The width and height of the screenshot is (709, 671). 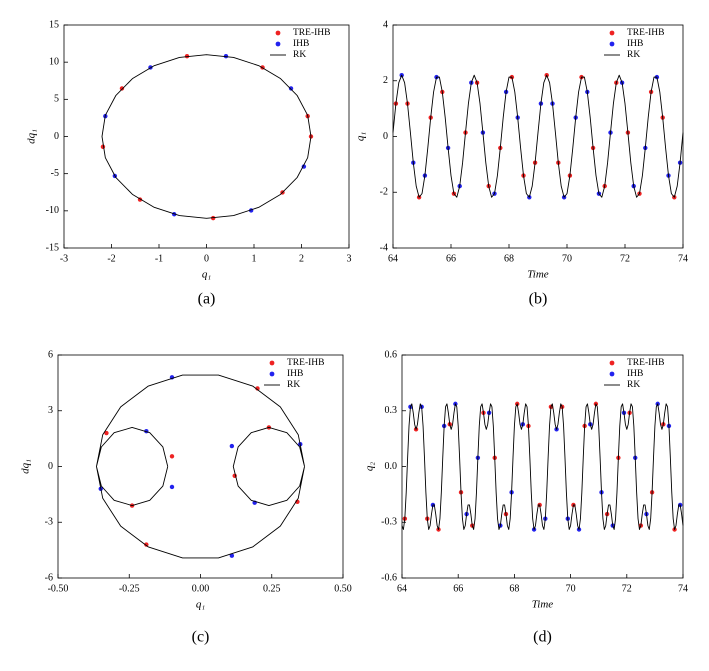 What do you see at coordinates (55, 173) in the screenshot?
I see `y-tick-label: -5` at bounding box center [55, 173].